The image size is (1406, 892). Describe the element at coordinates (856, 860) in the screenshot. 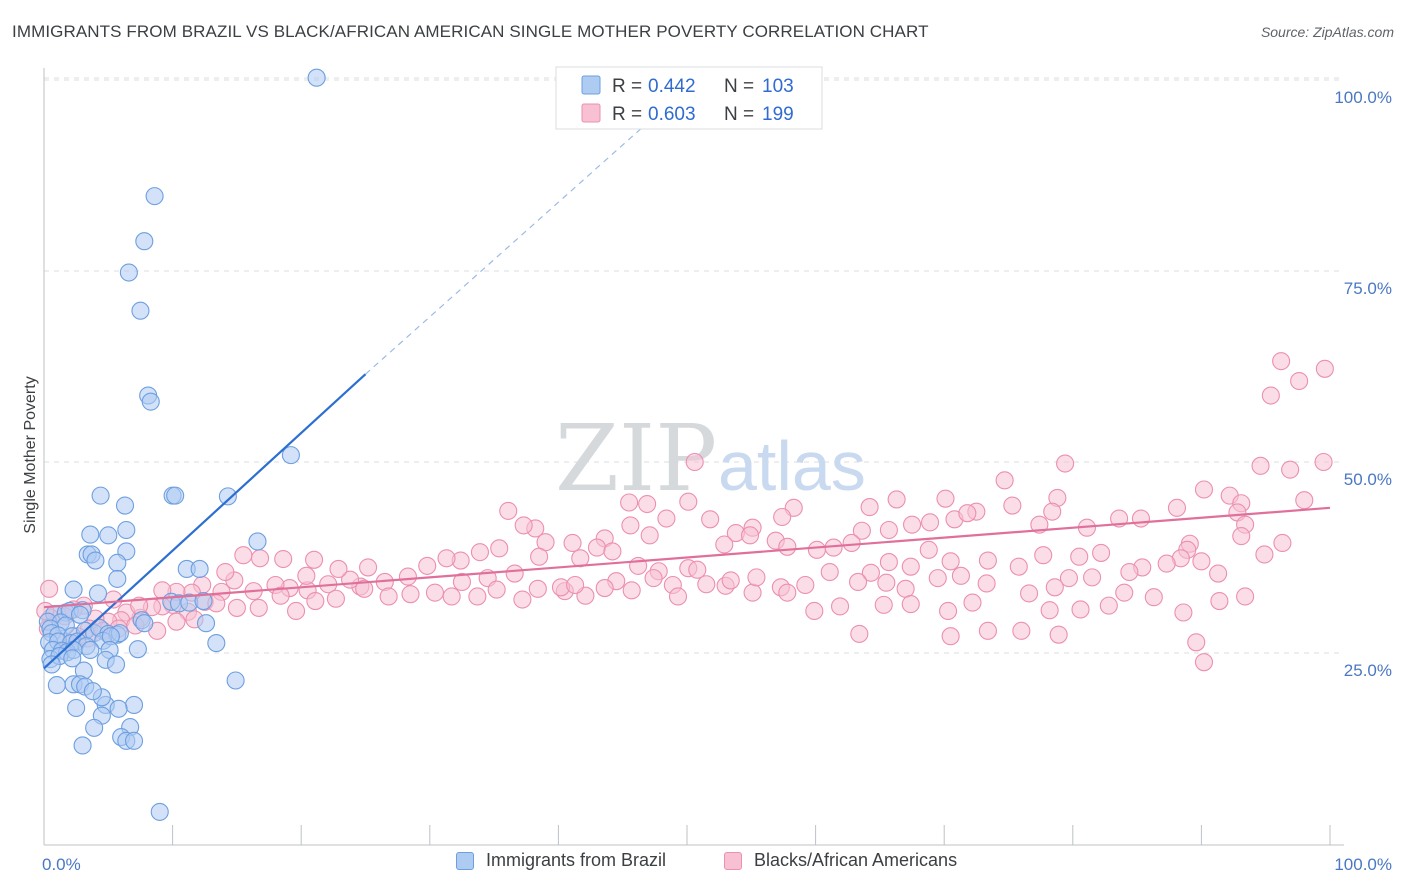

I see `legend-label-black: Blacks/African Americans` at that location.